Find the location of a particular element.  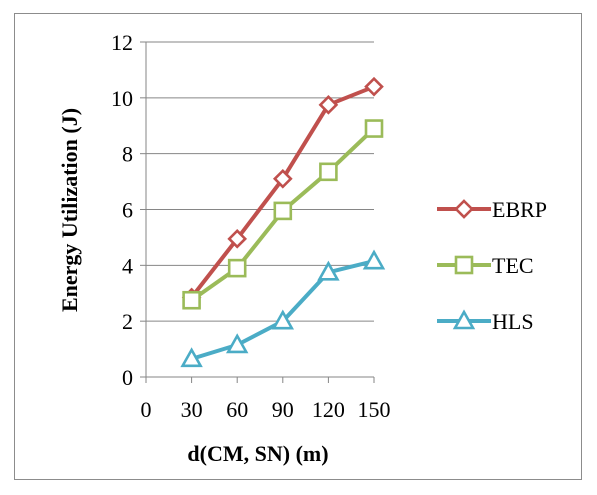

legend-label: TEC is located at coordinates (513, 265).